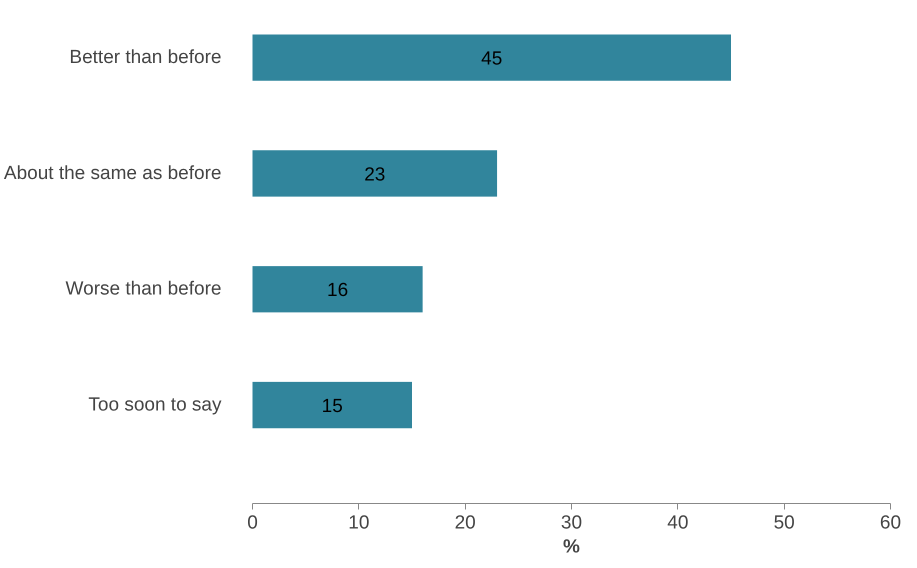  I want to click on y-tick-label: Better than before, so click(145, 57).